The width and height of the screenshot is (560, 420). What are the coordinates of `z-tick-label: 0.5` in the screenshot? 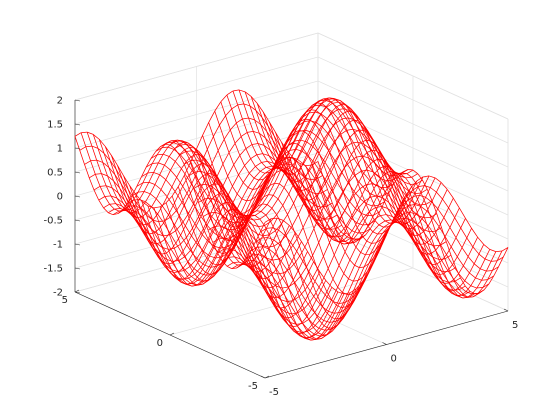 It's located at (55, 173).